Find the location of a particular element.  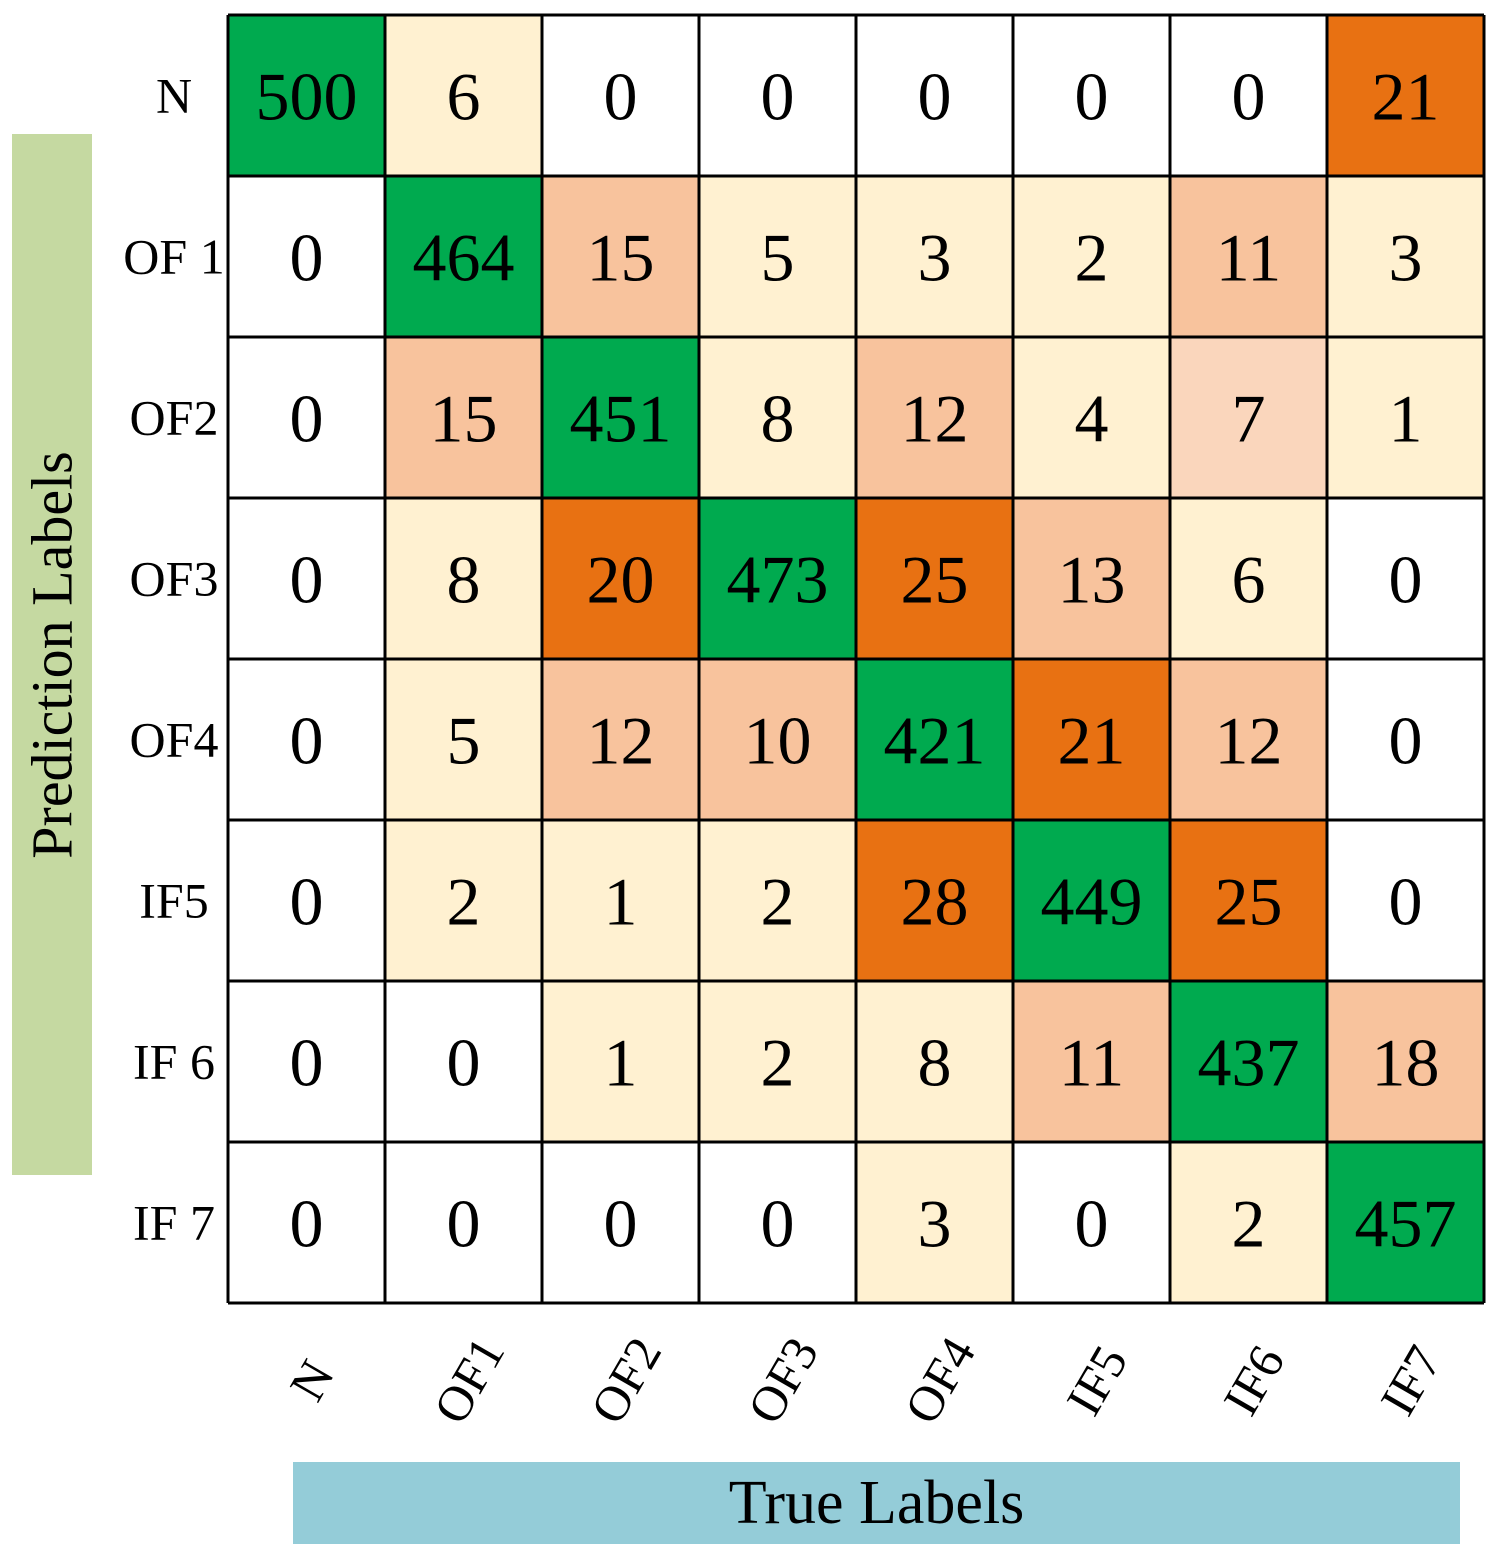

column-label: N is located at coordinates (311, 1380).